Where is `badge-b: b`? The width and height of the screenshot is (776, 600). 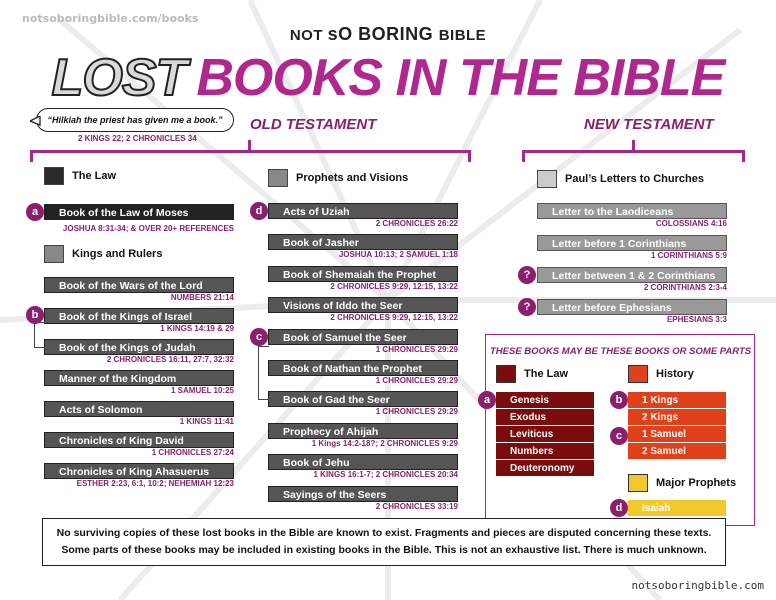
badge-b: b is located at coordinates (35, 315).